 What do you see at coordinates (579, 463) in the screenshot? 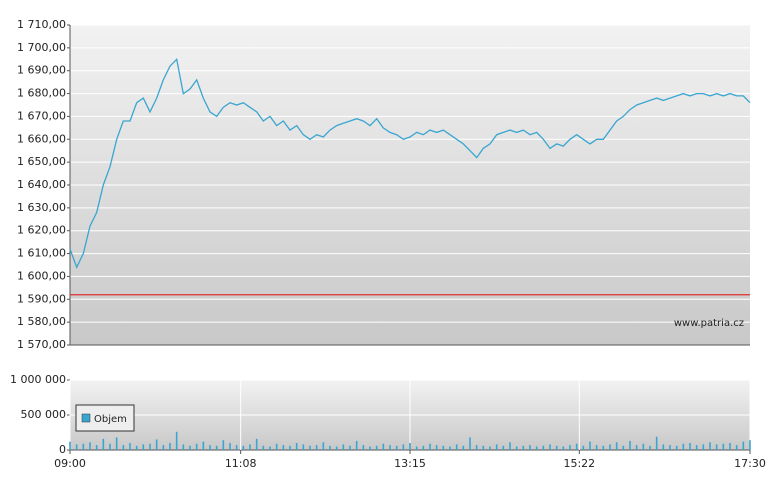
I see `x-tick-label: 15:22` at bounding box center [579, 463].